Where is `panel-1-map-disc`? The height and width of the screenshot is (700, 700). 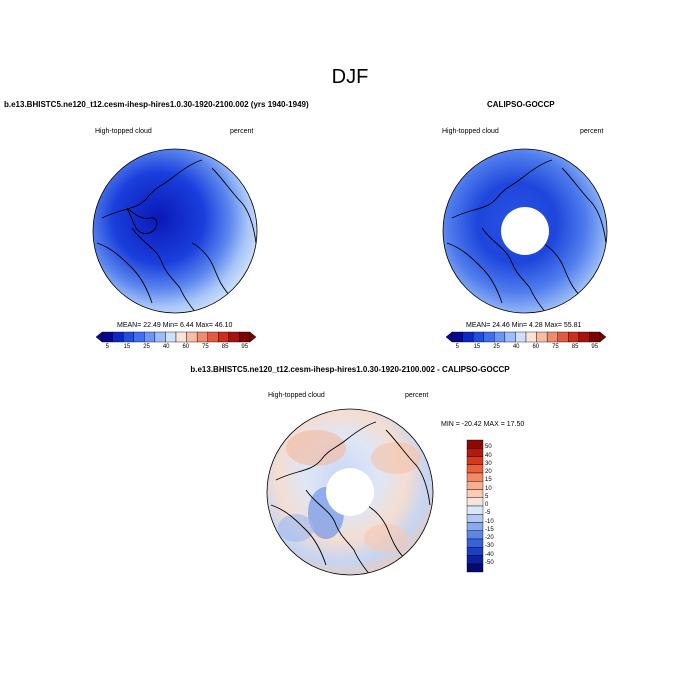
panel-1-map-disc is located at coordinates (175, 231).